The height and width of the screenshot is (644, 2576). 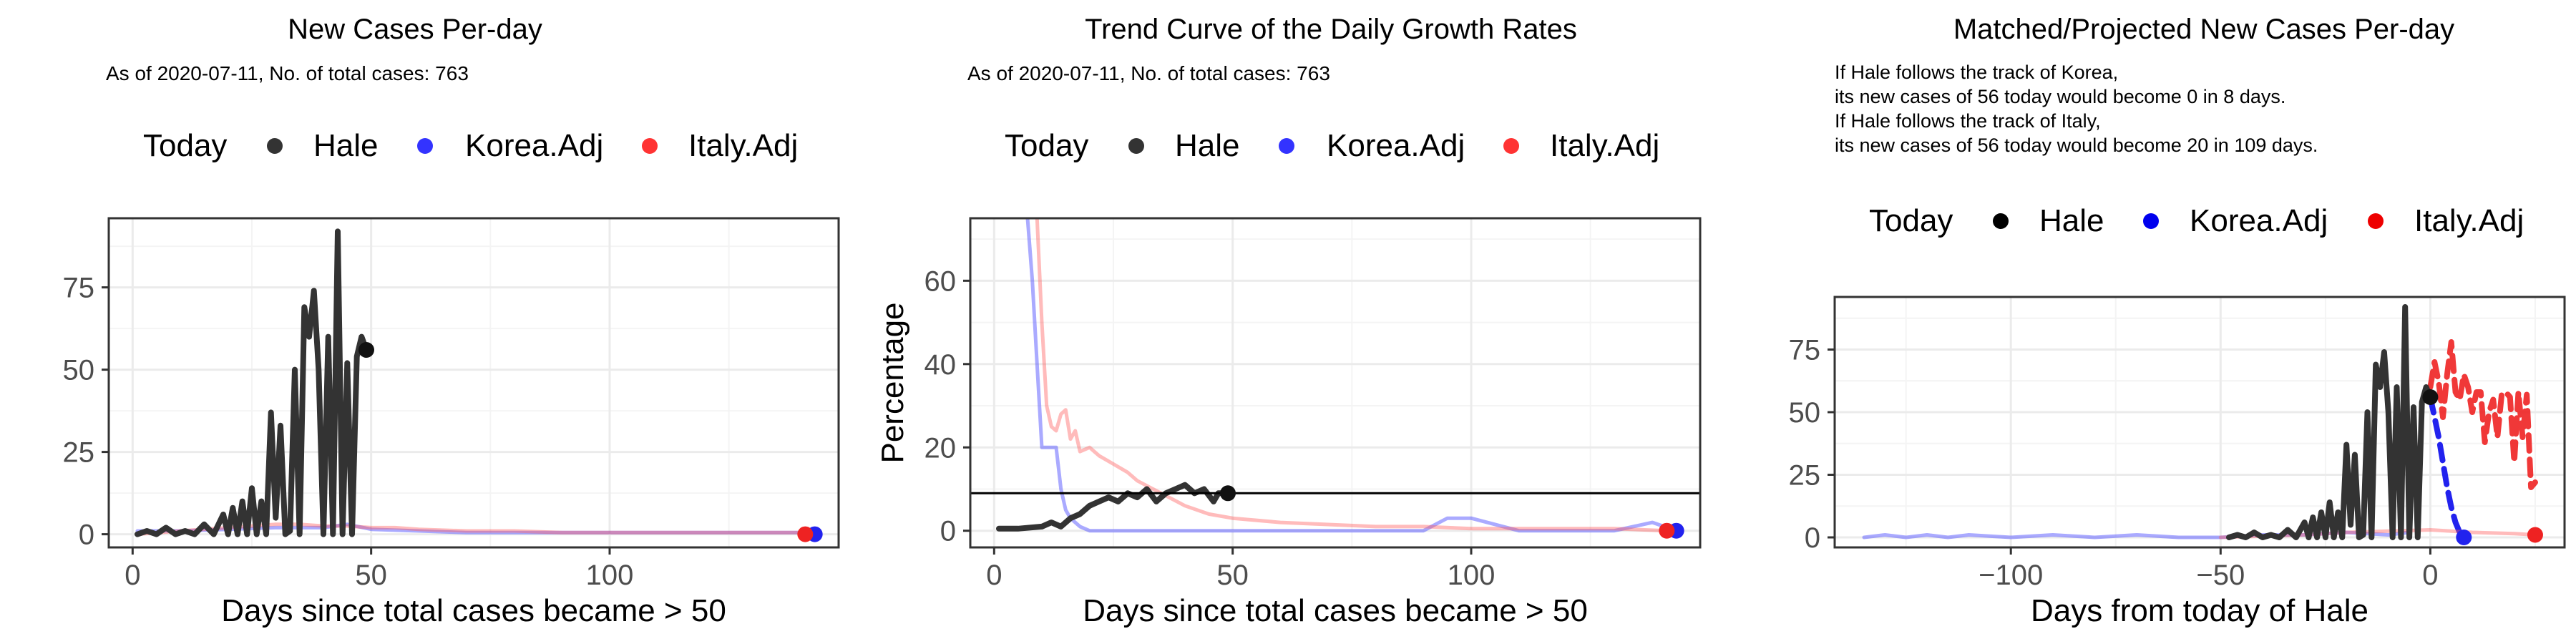 What do you see at coordinates (2199, 610) in the screenshot?
I see `panel3-x-axis-label: Days from today of Hale` at bounding box center [2199, 610].